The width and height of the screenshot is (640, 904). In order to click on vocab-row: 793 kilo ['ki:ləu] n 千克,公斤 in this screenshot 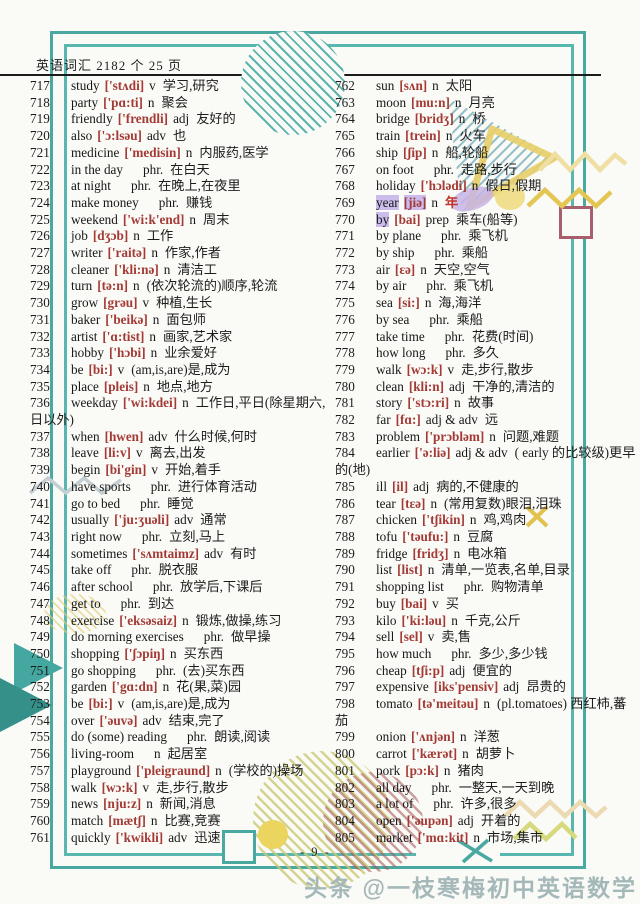, I will do `click(486, 621)`.